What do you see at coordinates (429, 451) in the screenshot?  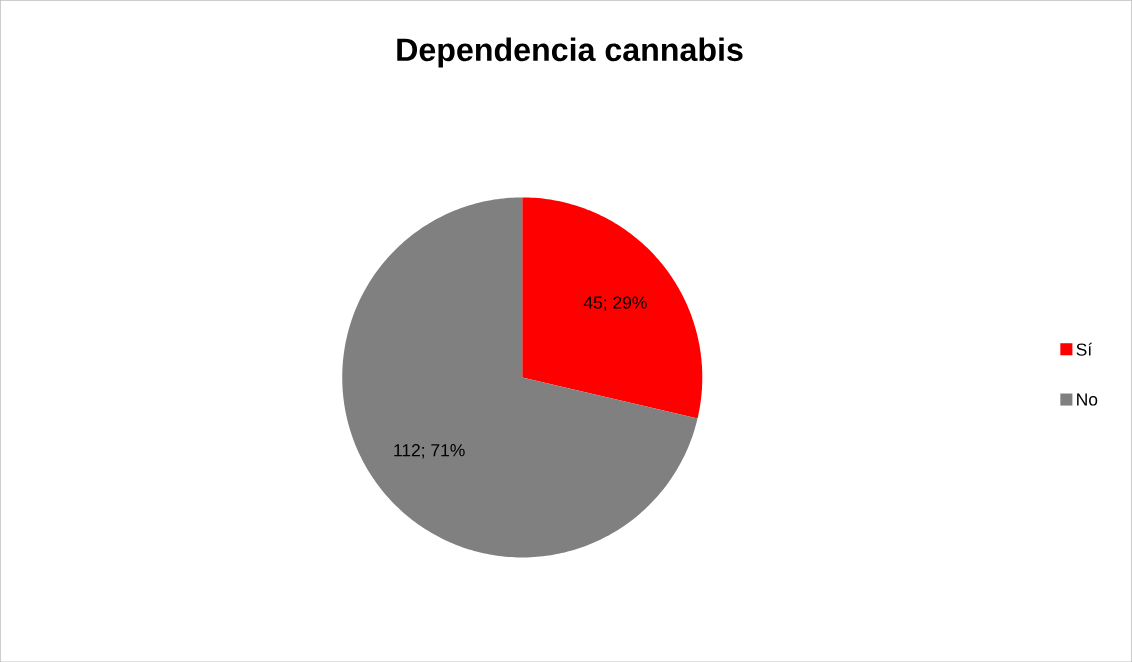 I see `data-label: 112; 71%` at bounding box center [429, 451].